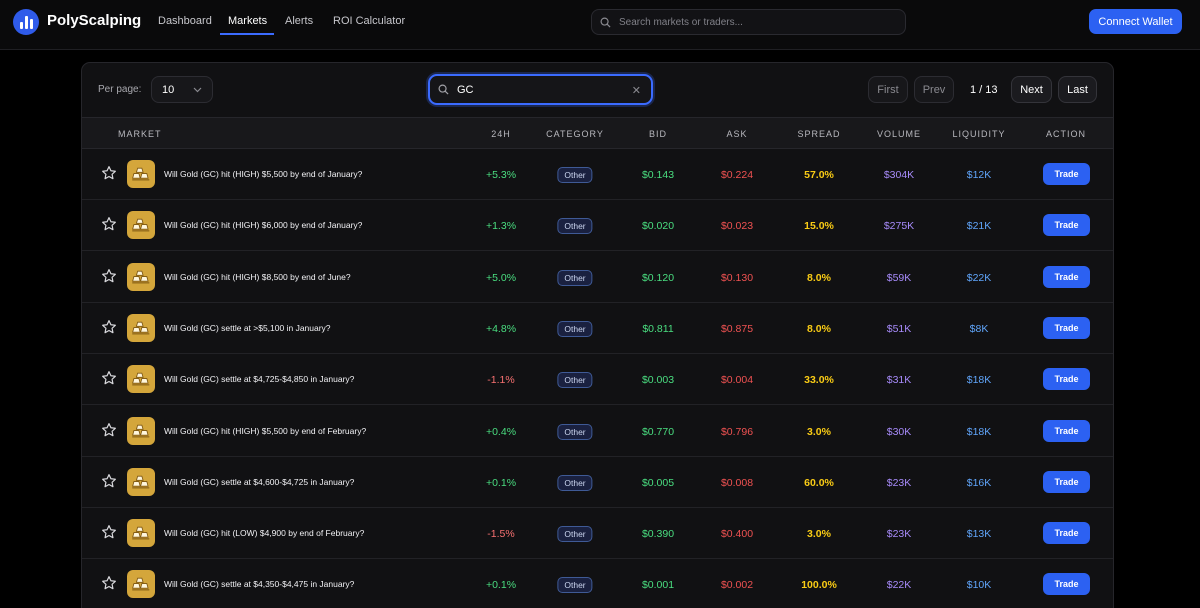 This screenshot has height=608, width=1200. What do you see at coordinates (737, 277) in the screenshot?
I see `ask-price: $0.130` at bounding box center [737, 277].